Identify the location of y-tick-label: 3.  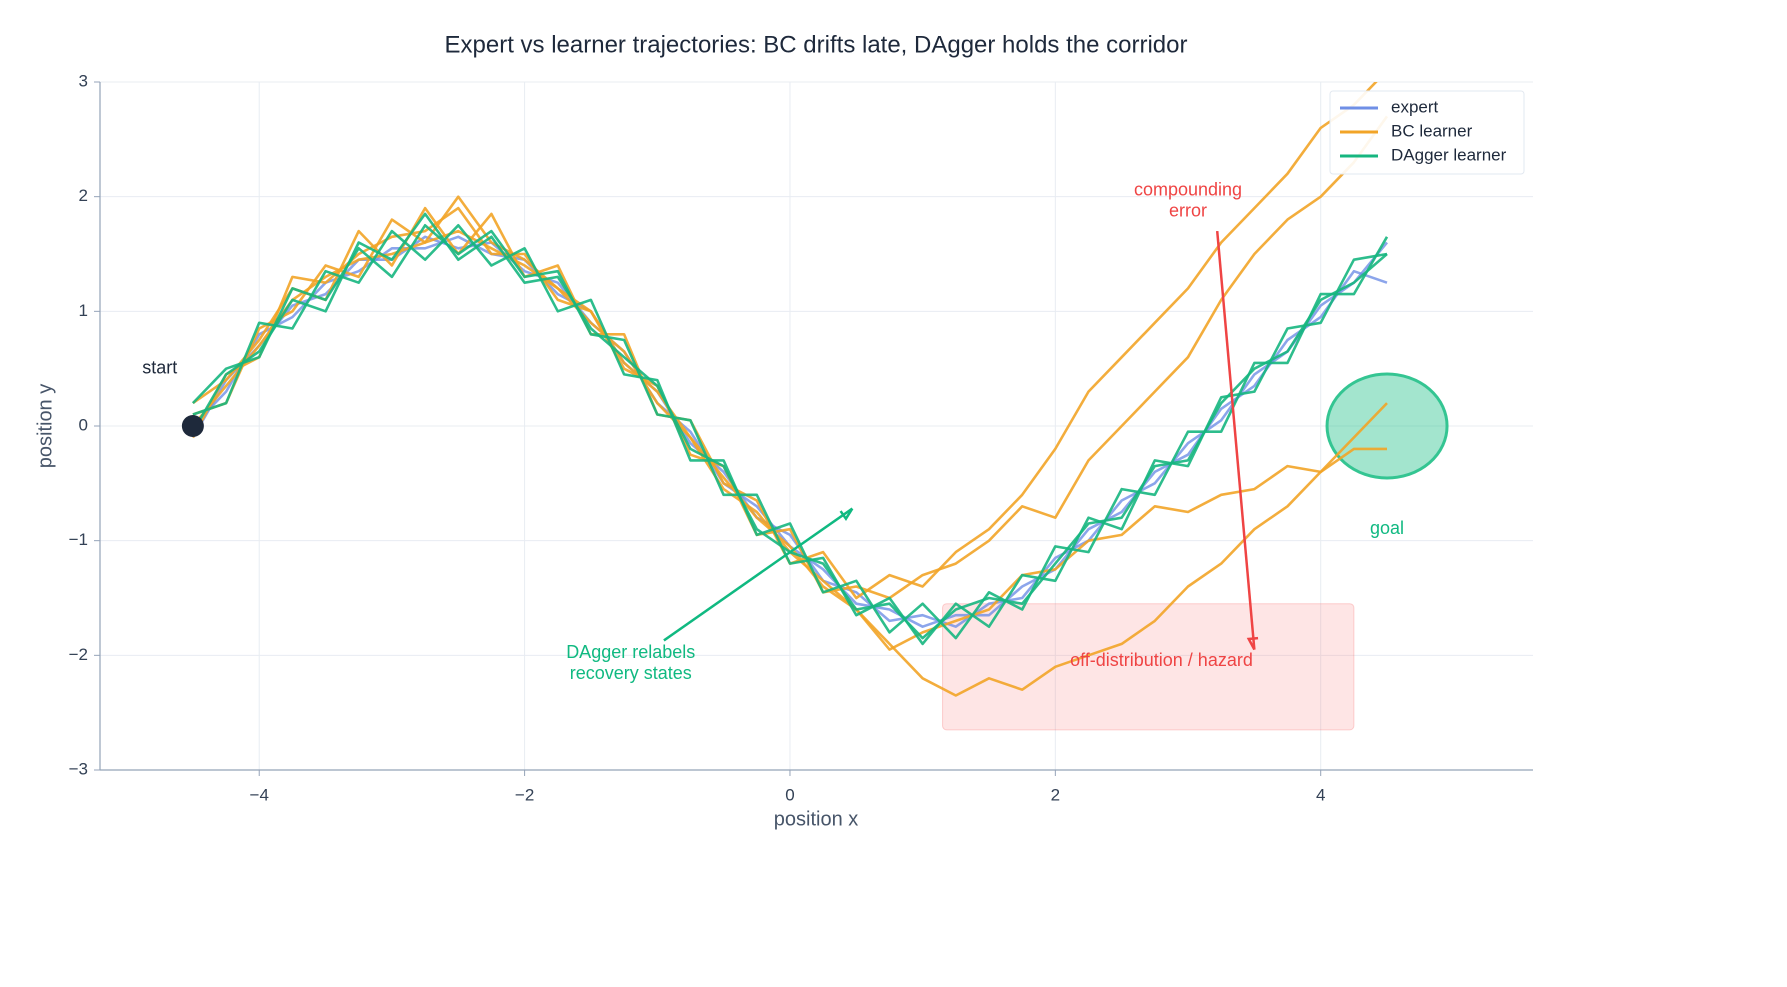
(83, 80).